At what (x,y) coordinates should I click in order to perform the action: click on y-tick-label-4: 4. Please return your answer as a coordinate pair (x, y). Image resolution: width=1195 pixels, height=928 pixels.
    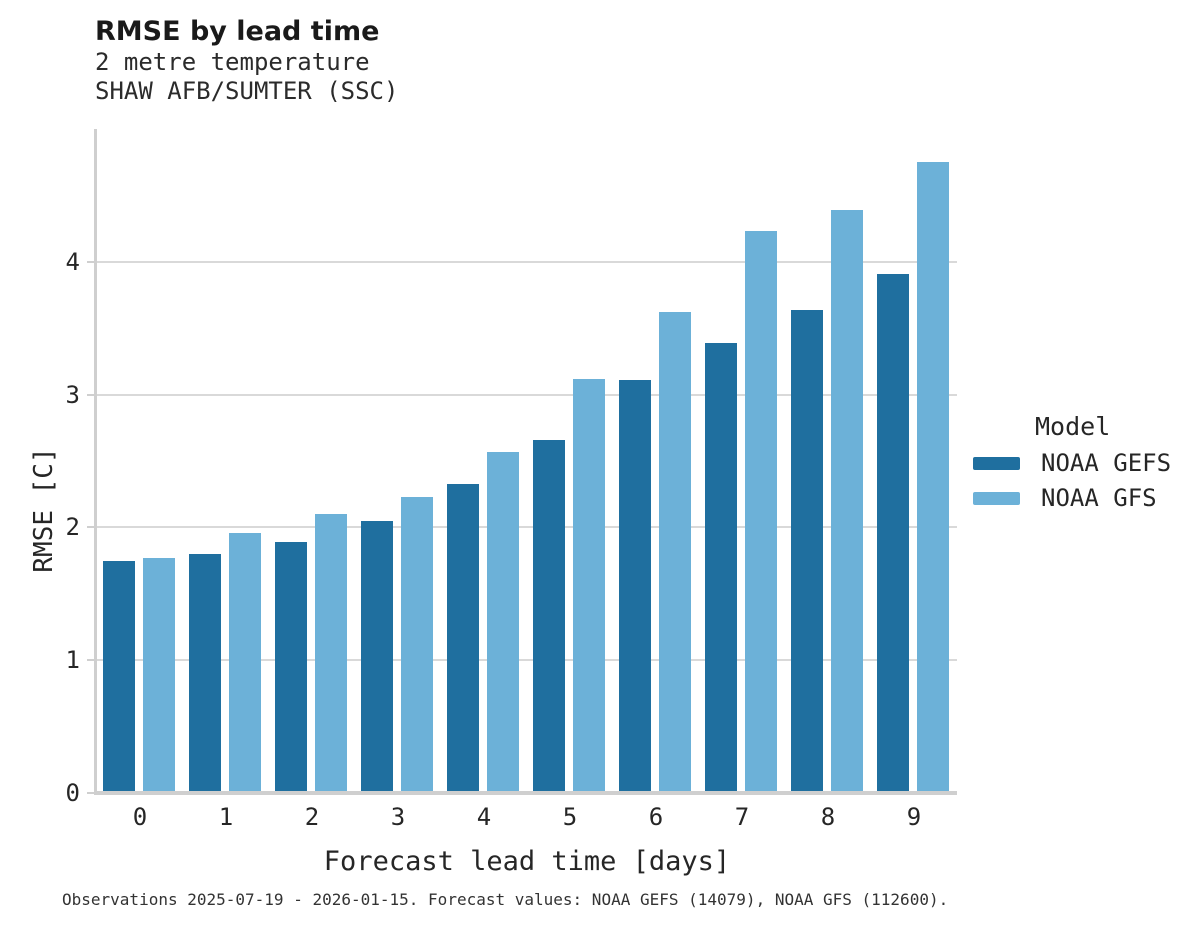
    Looking at the image, I should click on (72, 261).